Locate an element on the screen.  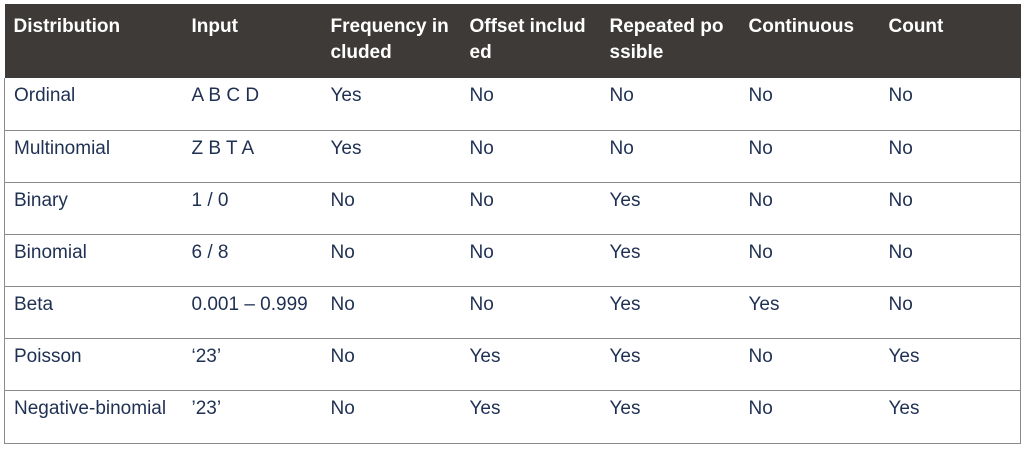
cell-distribution: Multinomial is located at coordinates (62, 148).